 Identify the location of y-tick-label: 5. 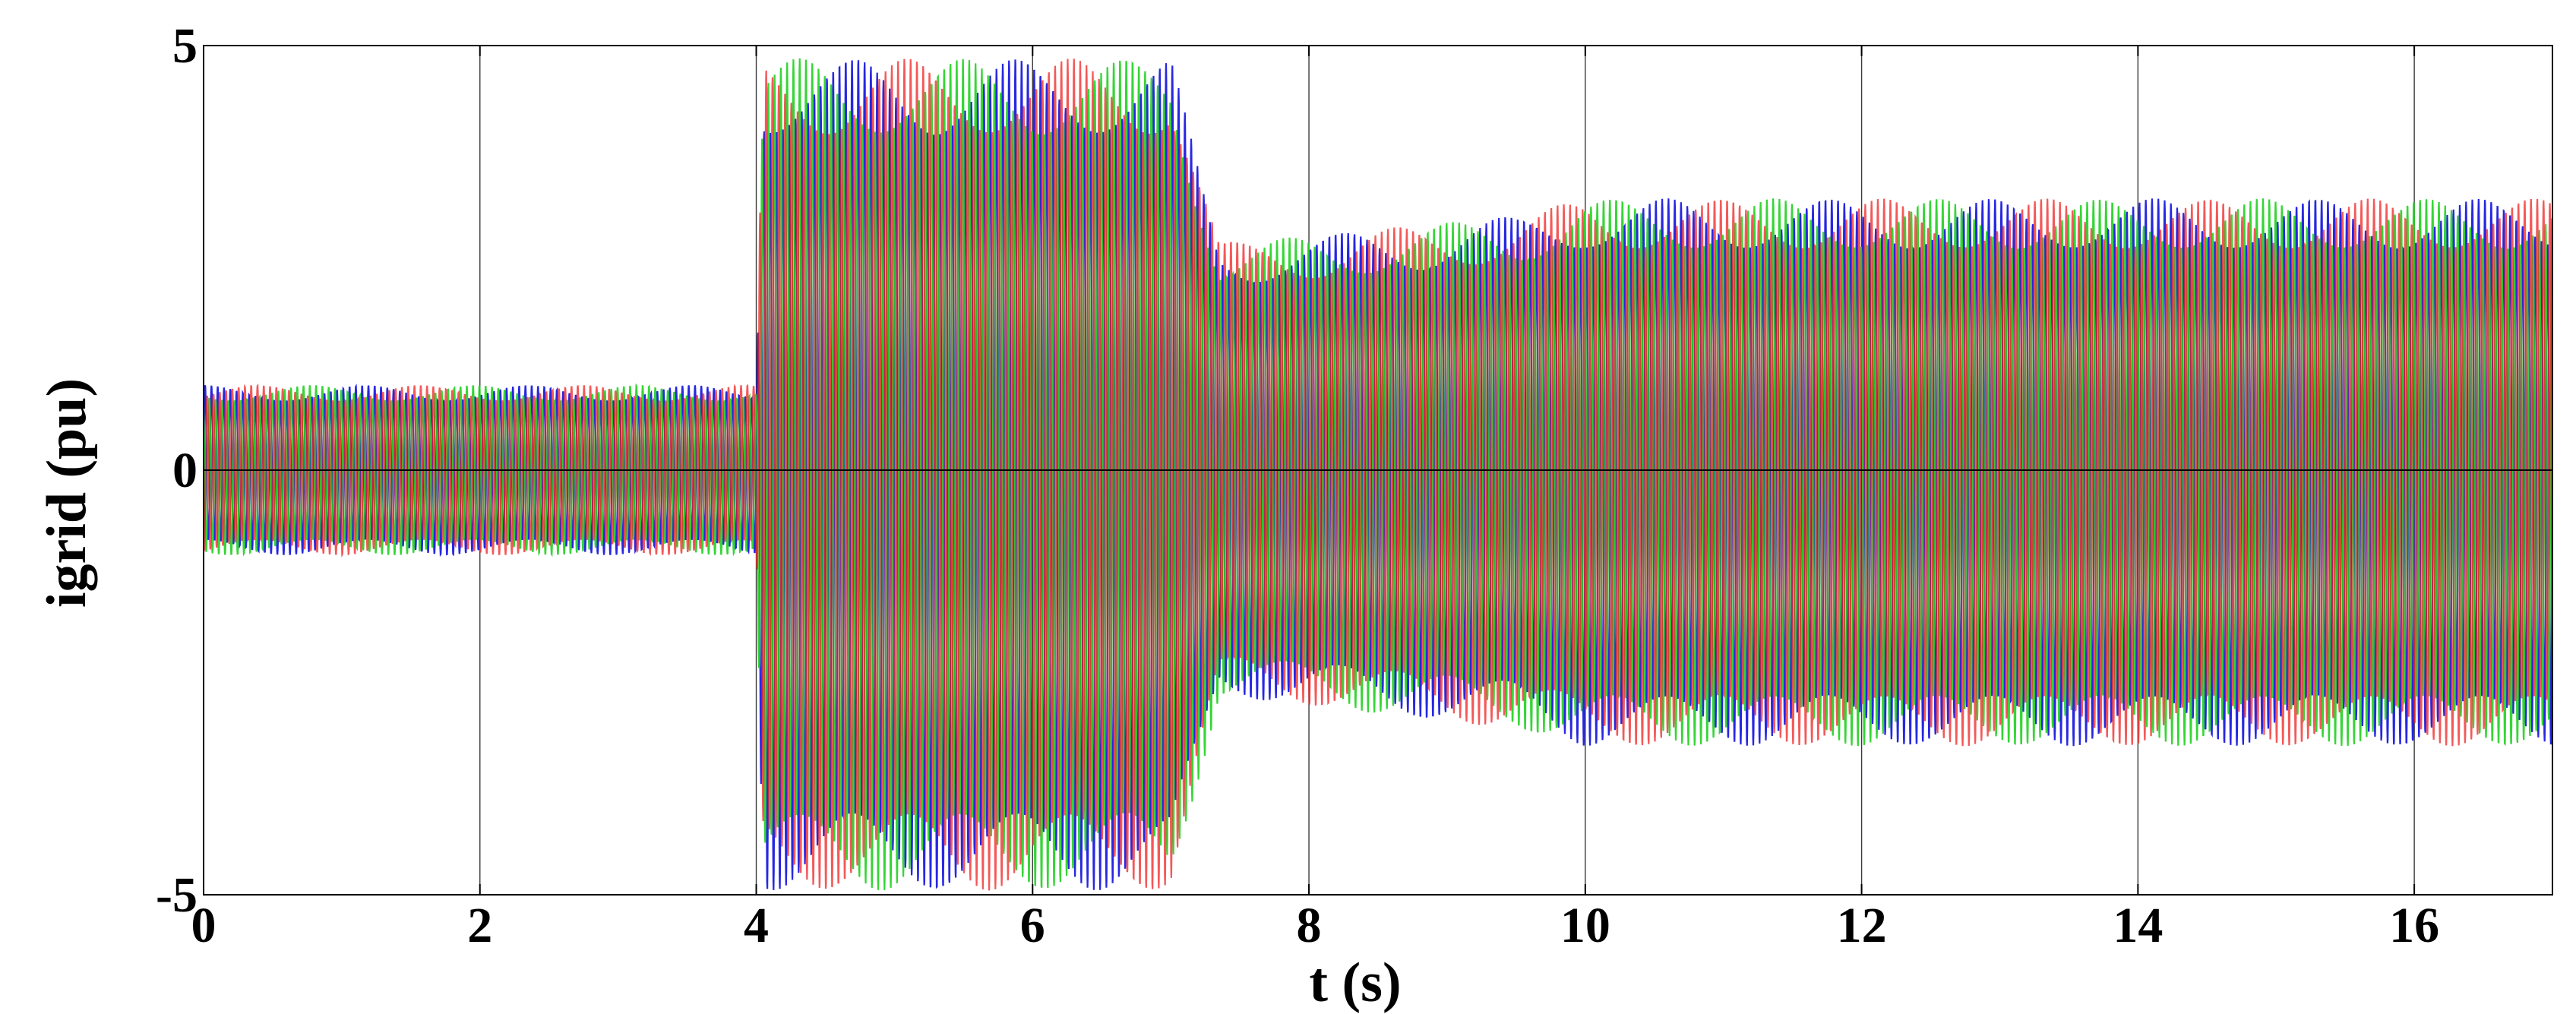
(185, 46).